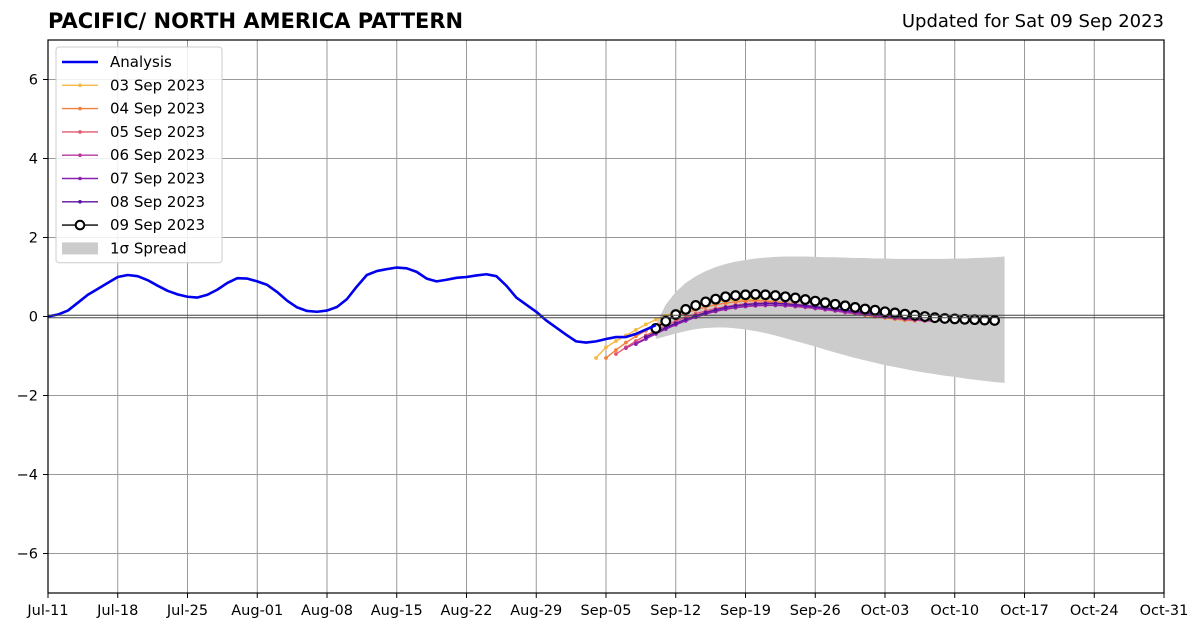  Describe the element at coordinates (954, 611) in the screenshot. I see `x-tick-label: Oct-10` at that location.